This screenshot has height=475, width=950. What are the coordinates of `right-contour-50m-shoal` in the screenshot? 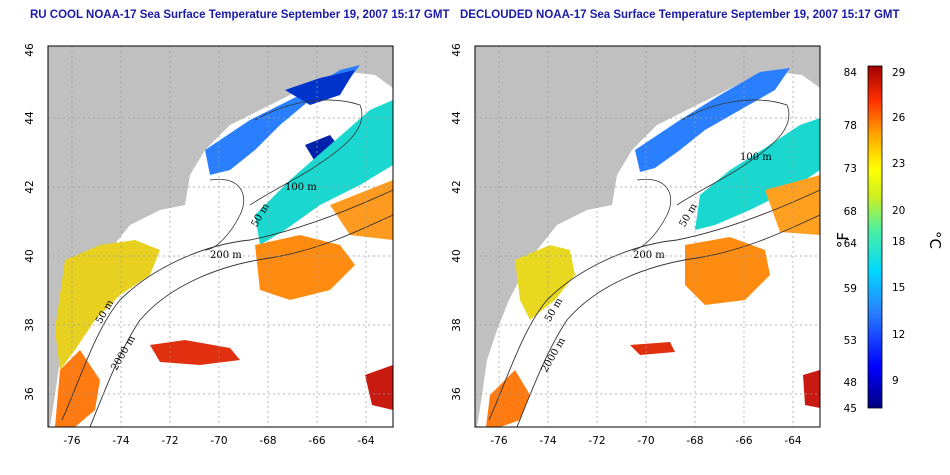 It's located at (651, 214).